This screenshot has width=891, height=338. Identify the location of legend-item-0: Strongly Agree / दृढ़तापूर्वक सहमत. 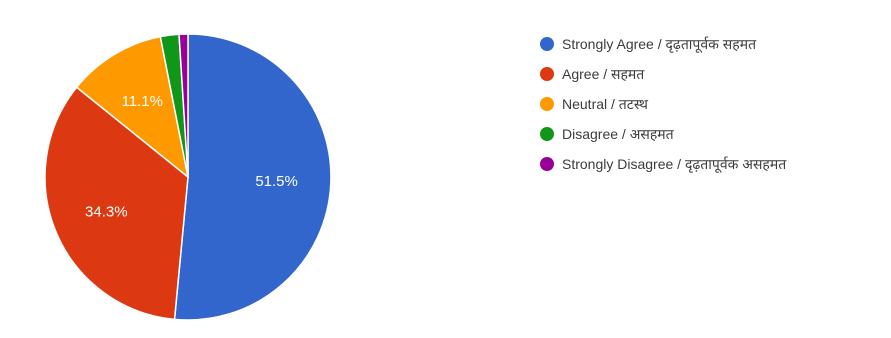
(712, 44).